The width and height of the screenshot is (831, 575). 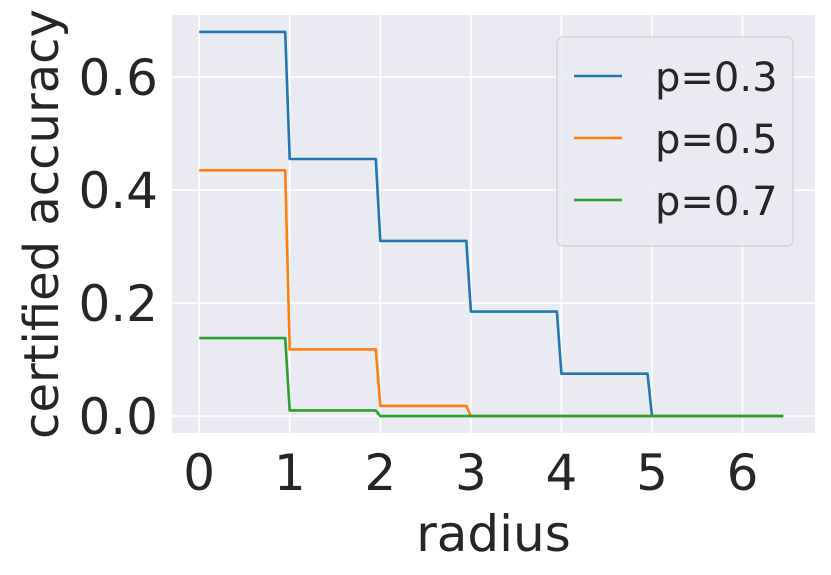 What do you see at coordinates (42, 224) in the screenshot?
I see `y-axis-label: certified accuracy` at bounding box center [42, 224].